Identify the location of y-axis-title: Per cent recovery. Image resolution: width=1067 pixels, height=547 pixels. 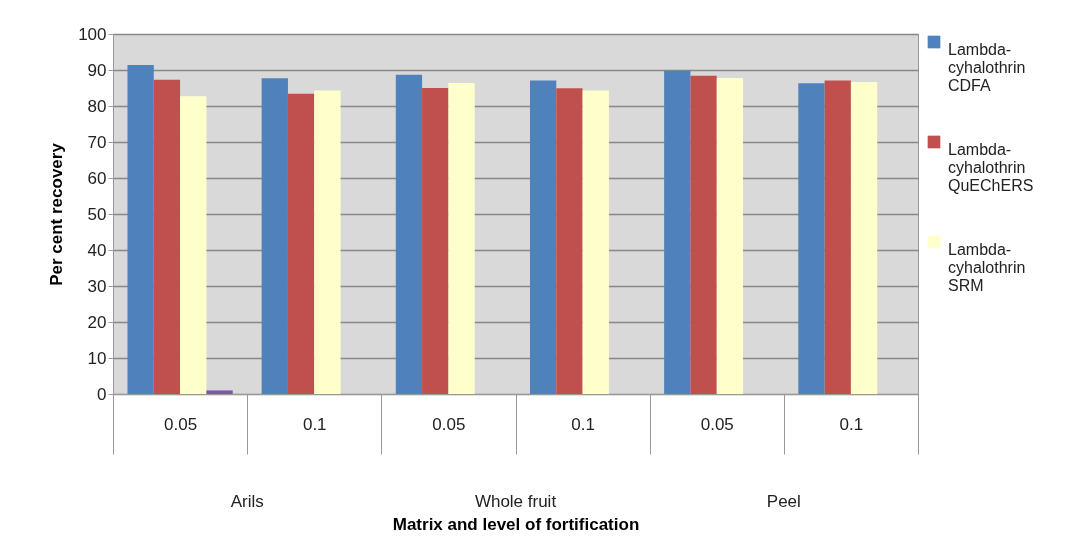
(57, 214).